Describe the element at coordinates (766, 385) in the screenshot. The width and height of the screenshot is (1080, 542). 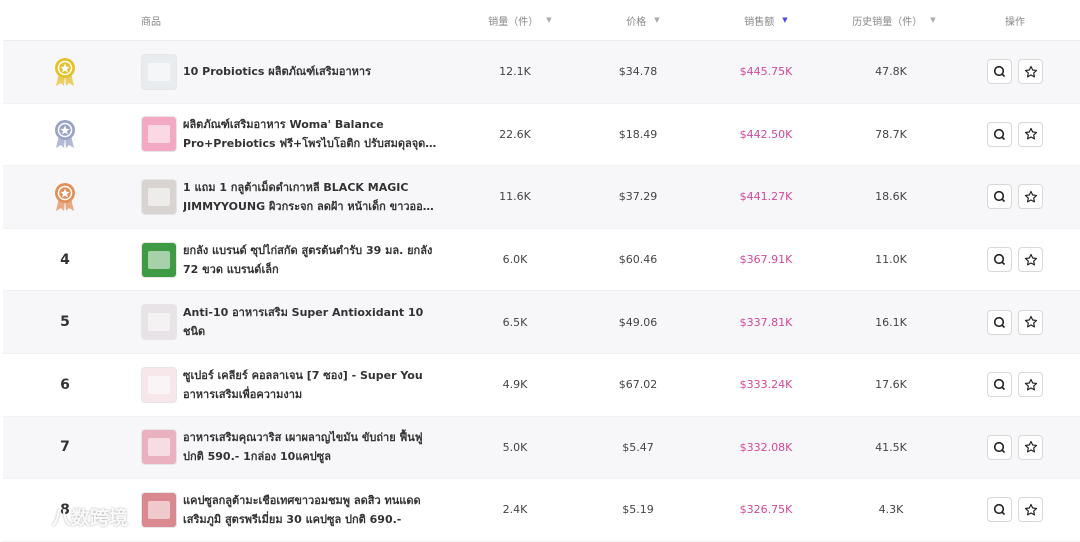
I see `sales-amount: $333.24K` at that location.